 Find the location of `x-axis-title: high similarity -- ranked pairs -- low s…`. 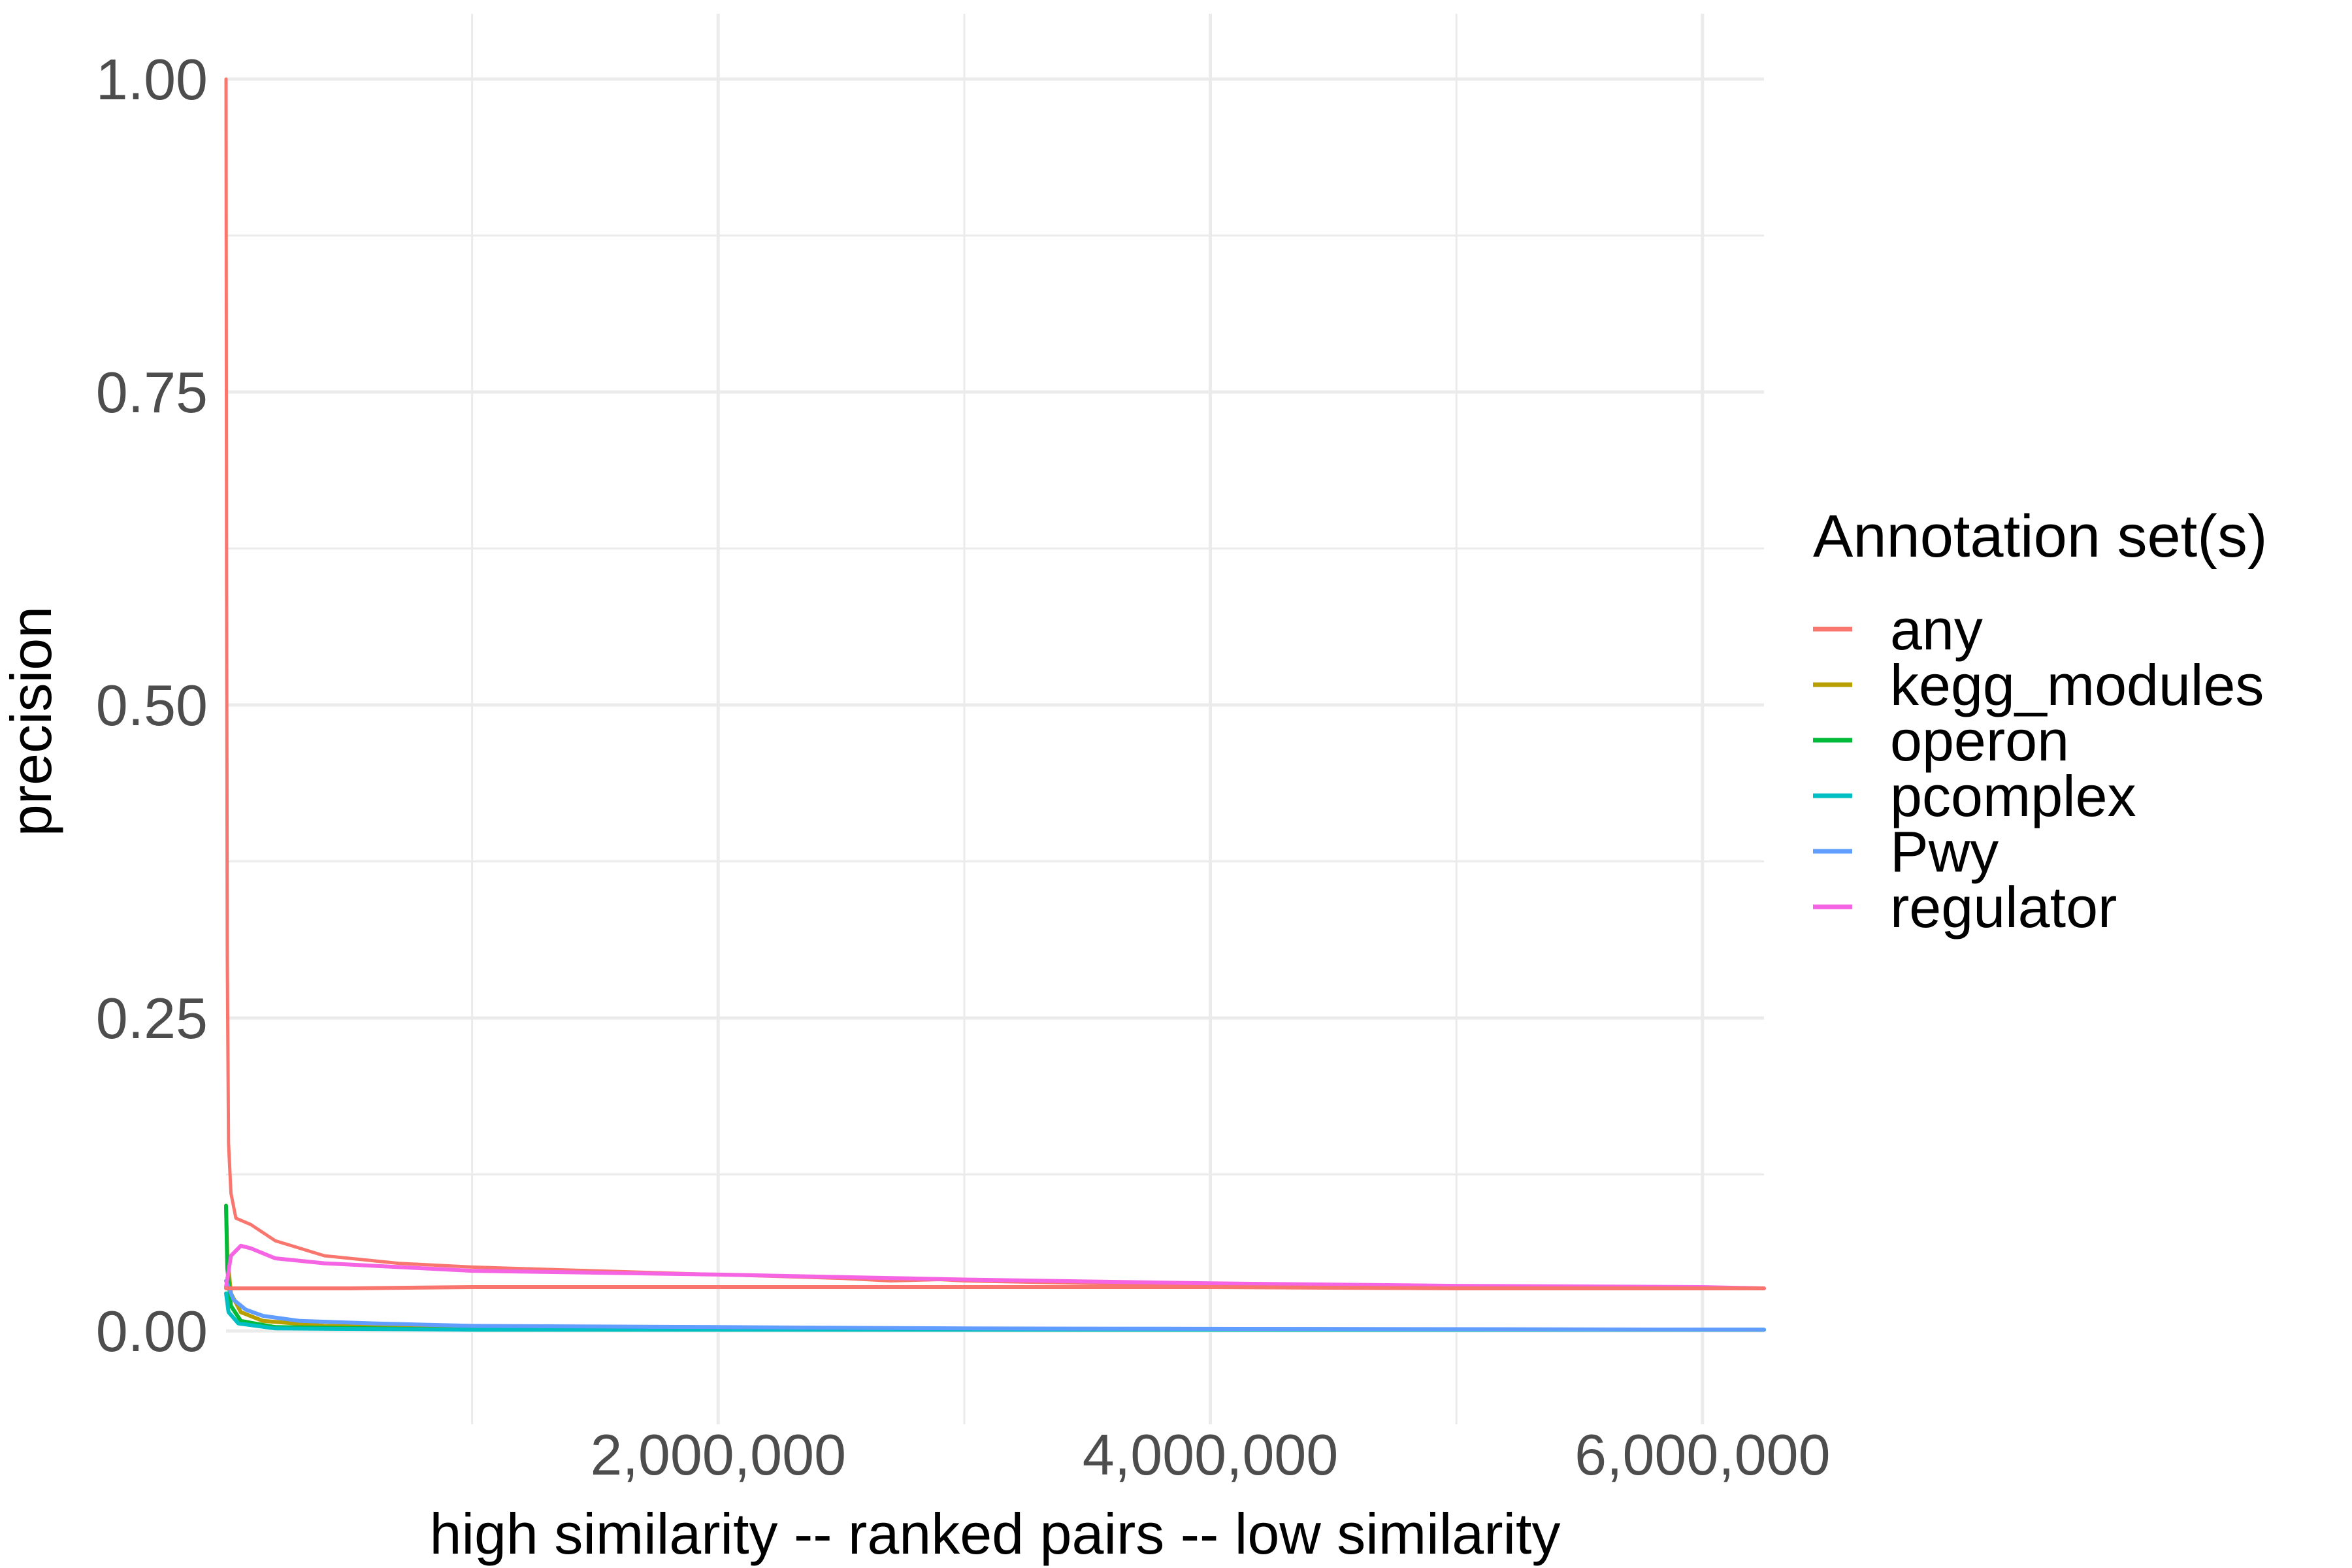

x-axis-title: high similarity -- ranked pairs -- low s… is located at coordinates (995, 1533).